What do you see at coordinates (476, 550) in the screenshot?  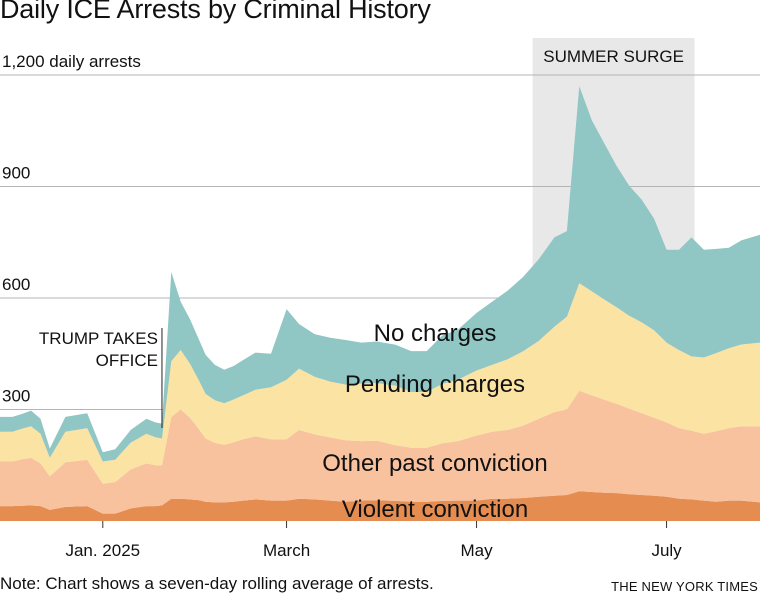 I see `x-tick-label: May` at bounding box center [476, 550].